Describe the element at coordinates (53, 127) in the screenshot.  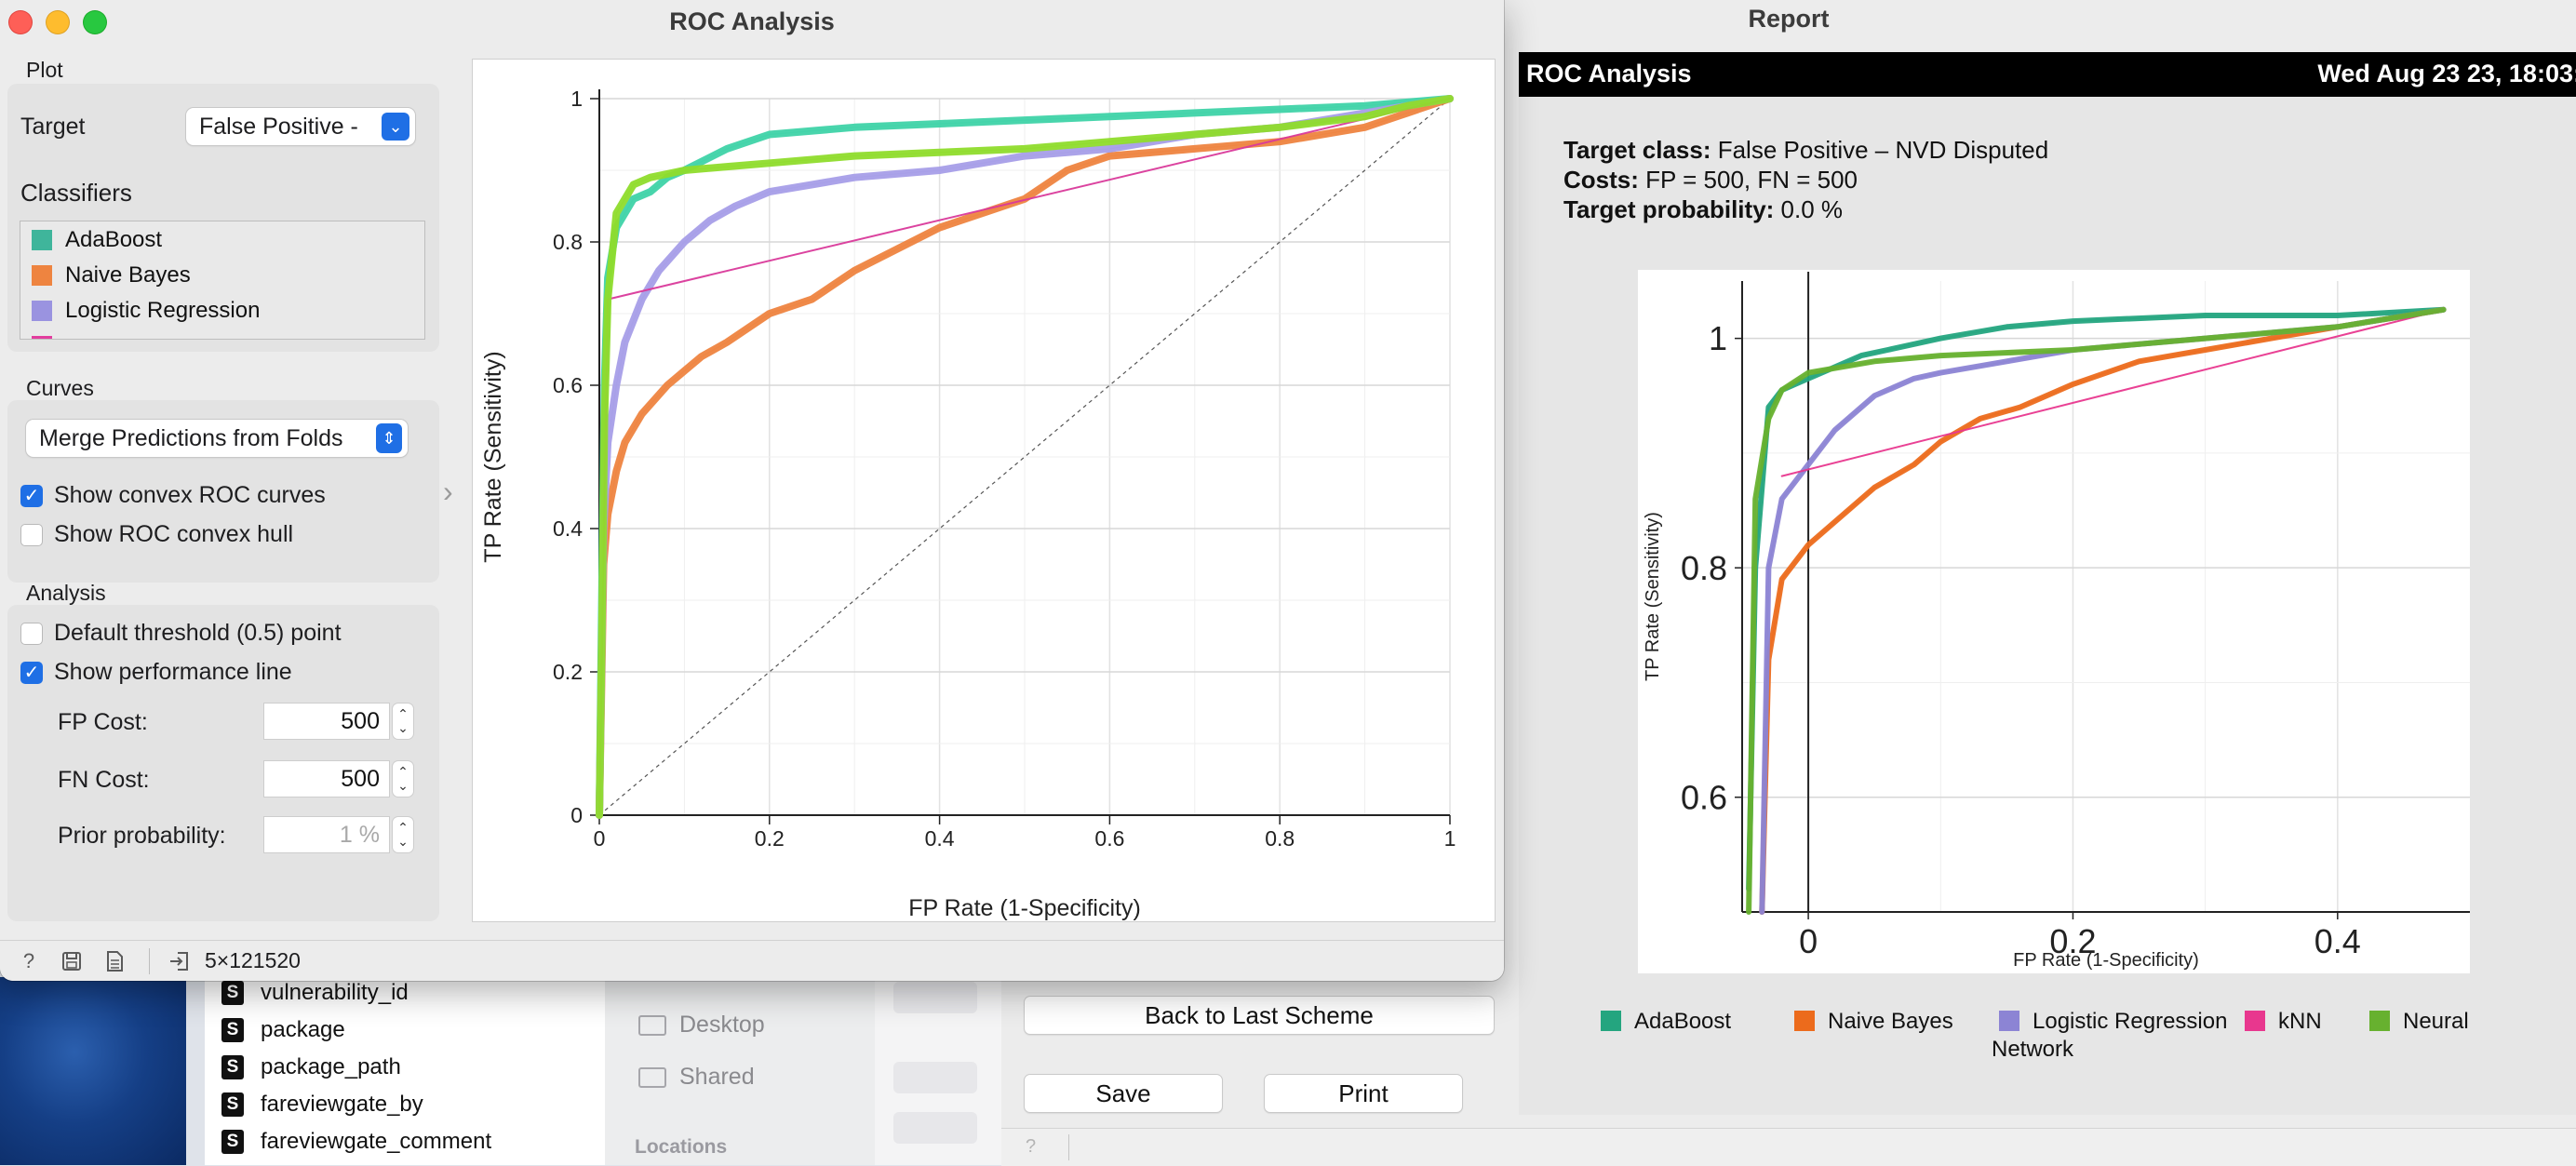
I see `target-label: Target` at that location.